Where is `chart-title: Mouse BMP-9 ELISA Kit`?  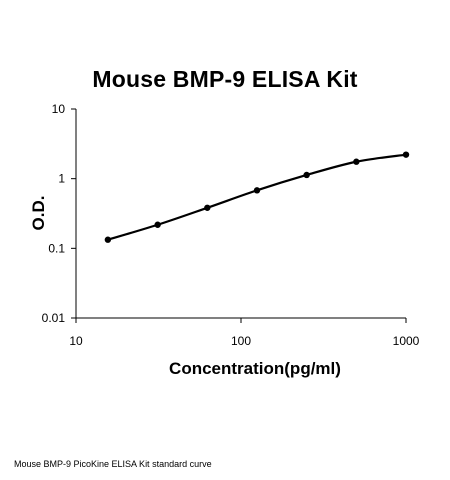
chart-title: Mouse BMP-9 ELISA Kit is located at coordinates (225, 79).